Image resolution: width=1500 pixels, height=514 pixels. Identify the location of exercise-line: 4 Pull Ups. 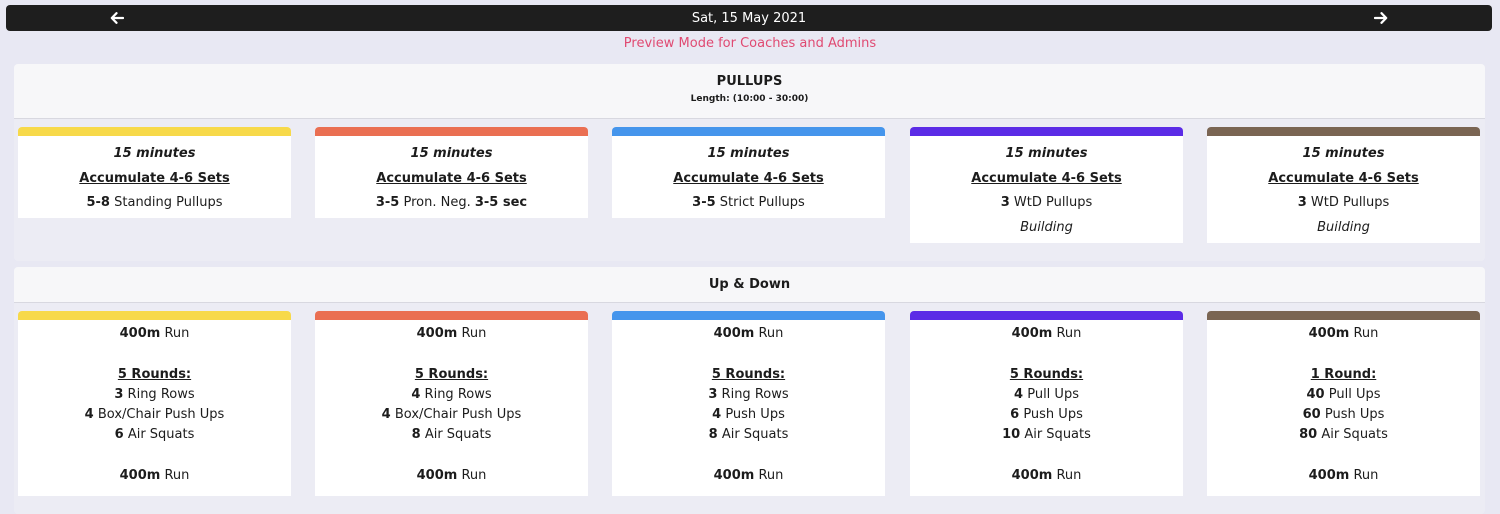
(1046, 395).